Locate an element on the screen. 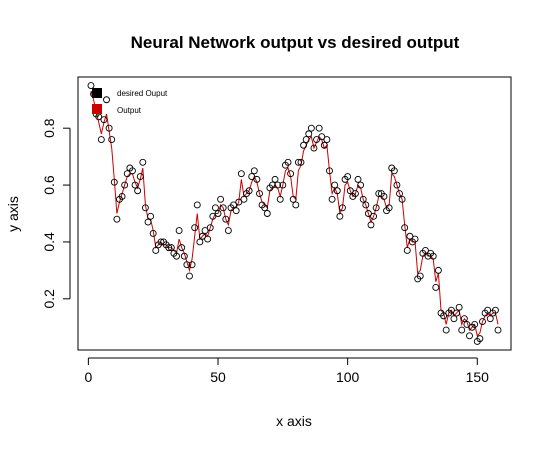 This screenshot has height=450, width=550. y-tick-label: 0.6 is located at coordinates (49, 185).